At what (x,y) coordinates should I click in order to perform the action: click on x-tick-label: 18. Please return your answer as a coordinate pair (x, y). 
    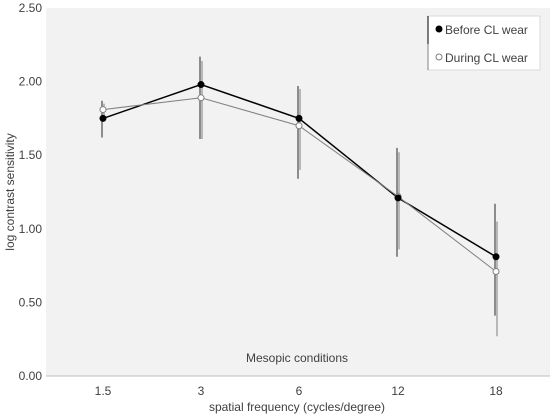
    Looking at the image, I should click on (496, 391).